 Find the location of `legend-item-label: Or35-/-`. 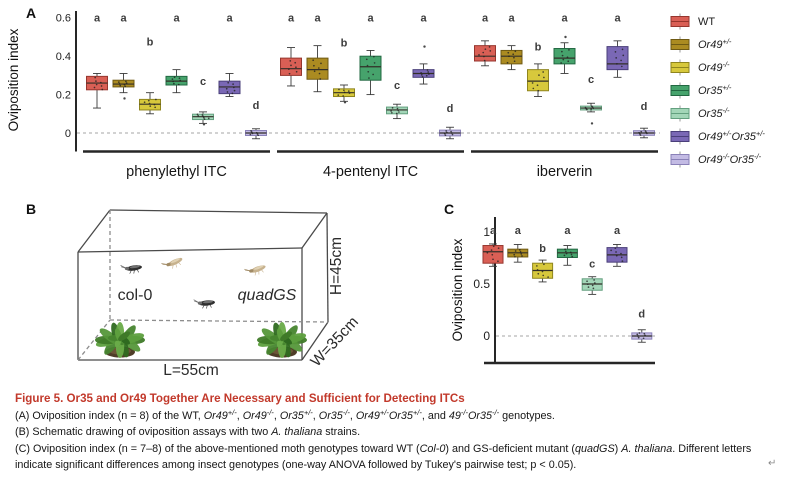

legend-item-label: Or35-/- is located at coordinates (714, 112).